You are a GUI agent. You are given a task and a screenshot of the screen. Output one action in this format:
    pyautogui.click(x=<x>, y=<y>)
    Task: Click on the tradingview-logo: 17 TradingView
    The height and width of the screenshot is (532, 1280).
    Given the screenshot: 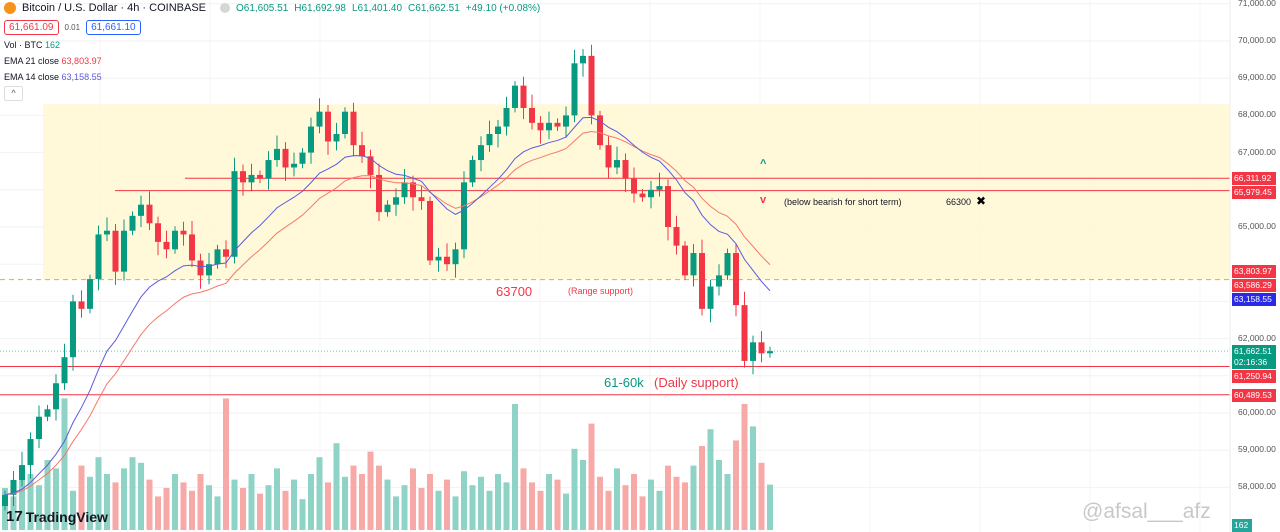 What is the action you would take?
    pyautogui.click(x=57, y=516)
    